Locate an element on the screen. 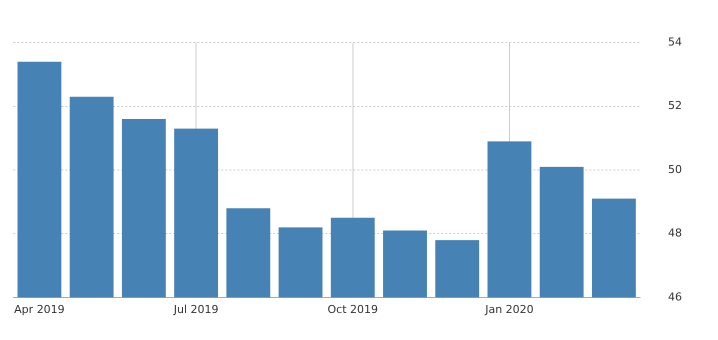 The width and height of the screenshot is (718, 340). x-tick-label: Oct 2019 is located at coordinates (353, 309).